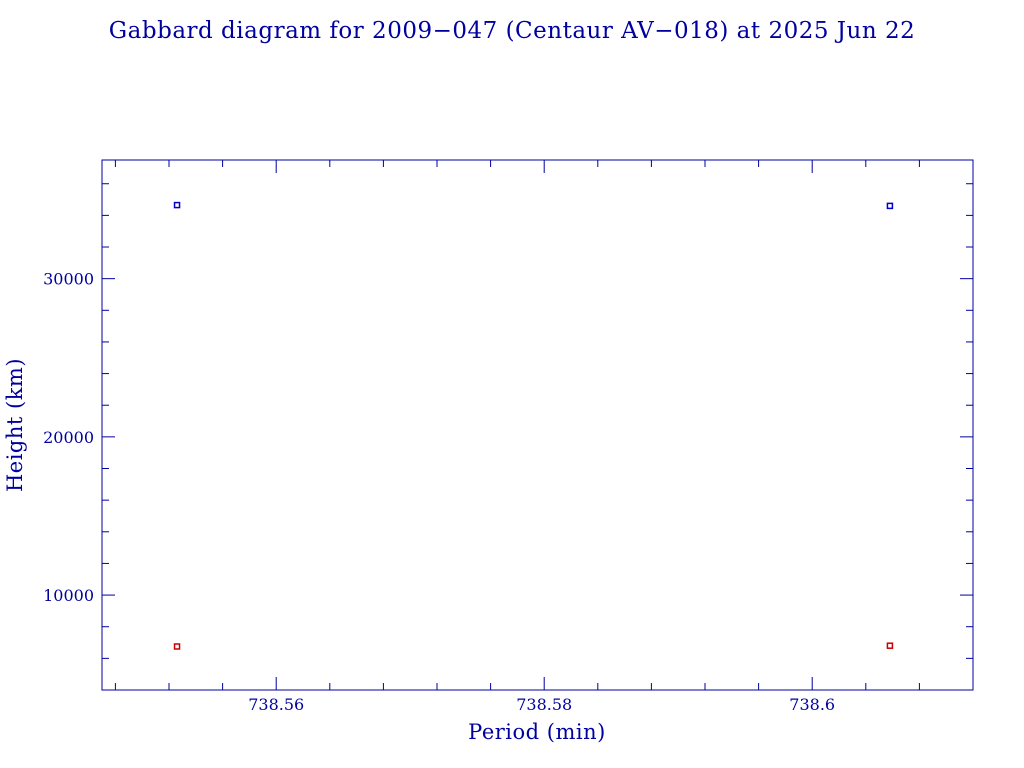 This screenshot has width=1024, height=768. Describe the element at coordinates (15, 425) in the screenshot. I see `y-axis-label: Height (km)` at that location.